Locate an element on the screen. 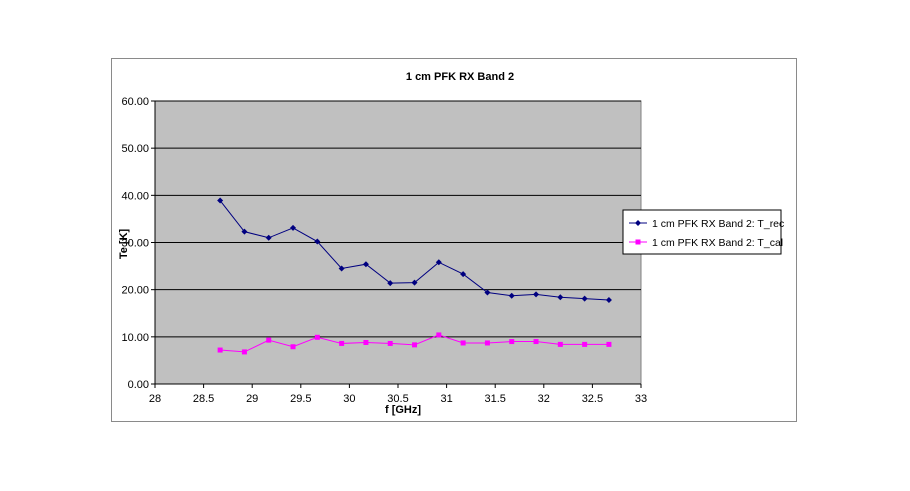  legend-box is located at coordinates (702, 232).